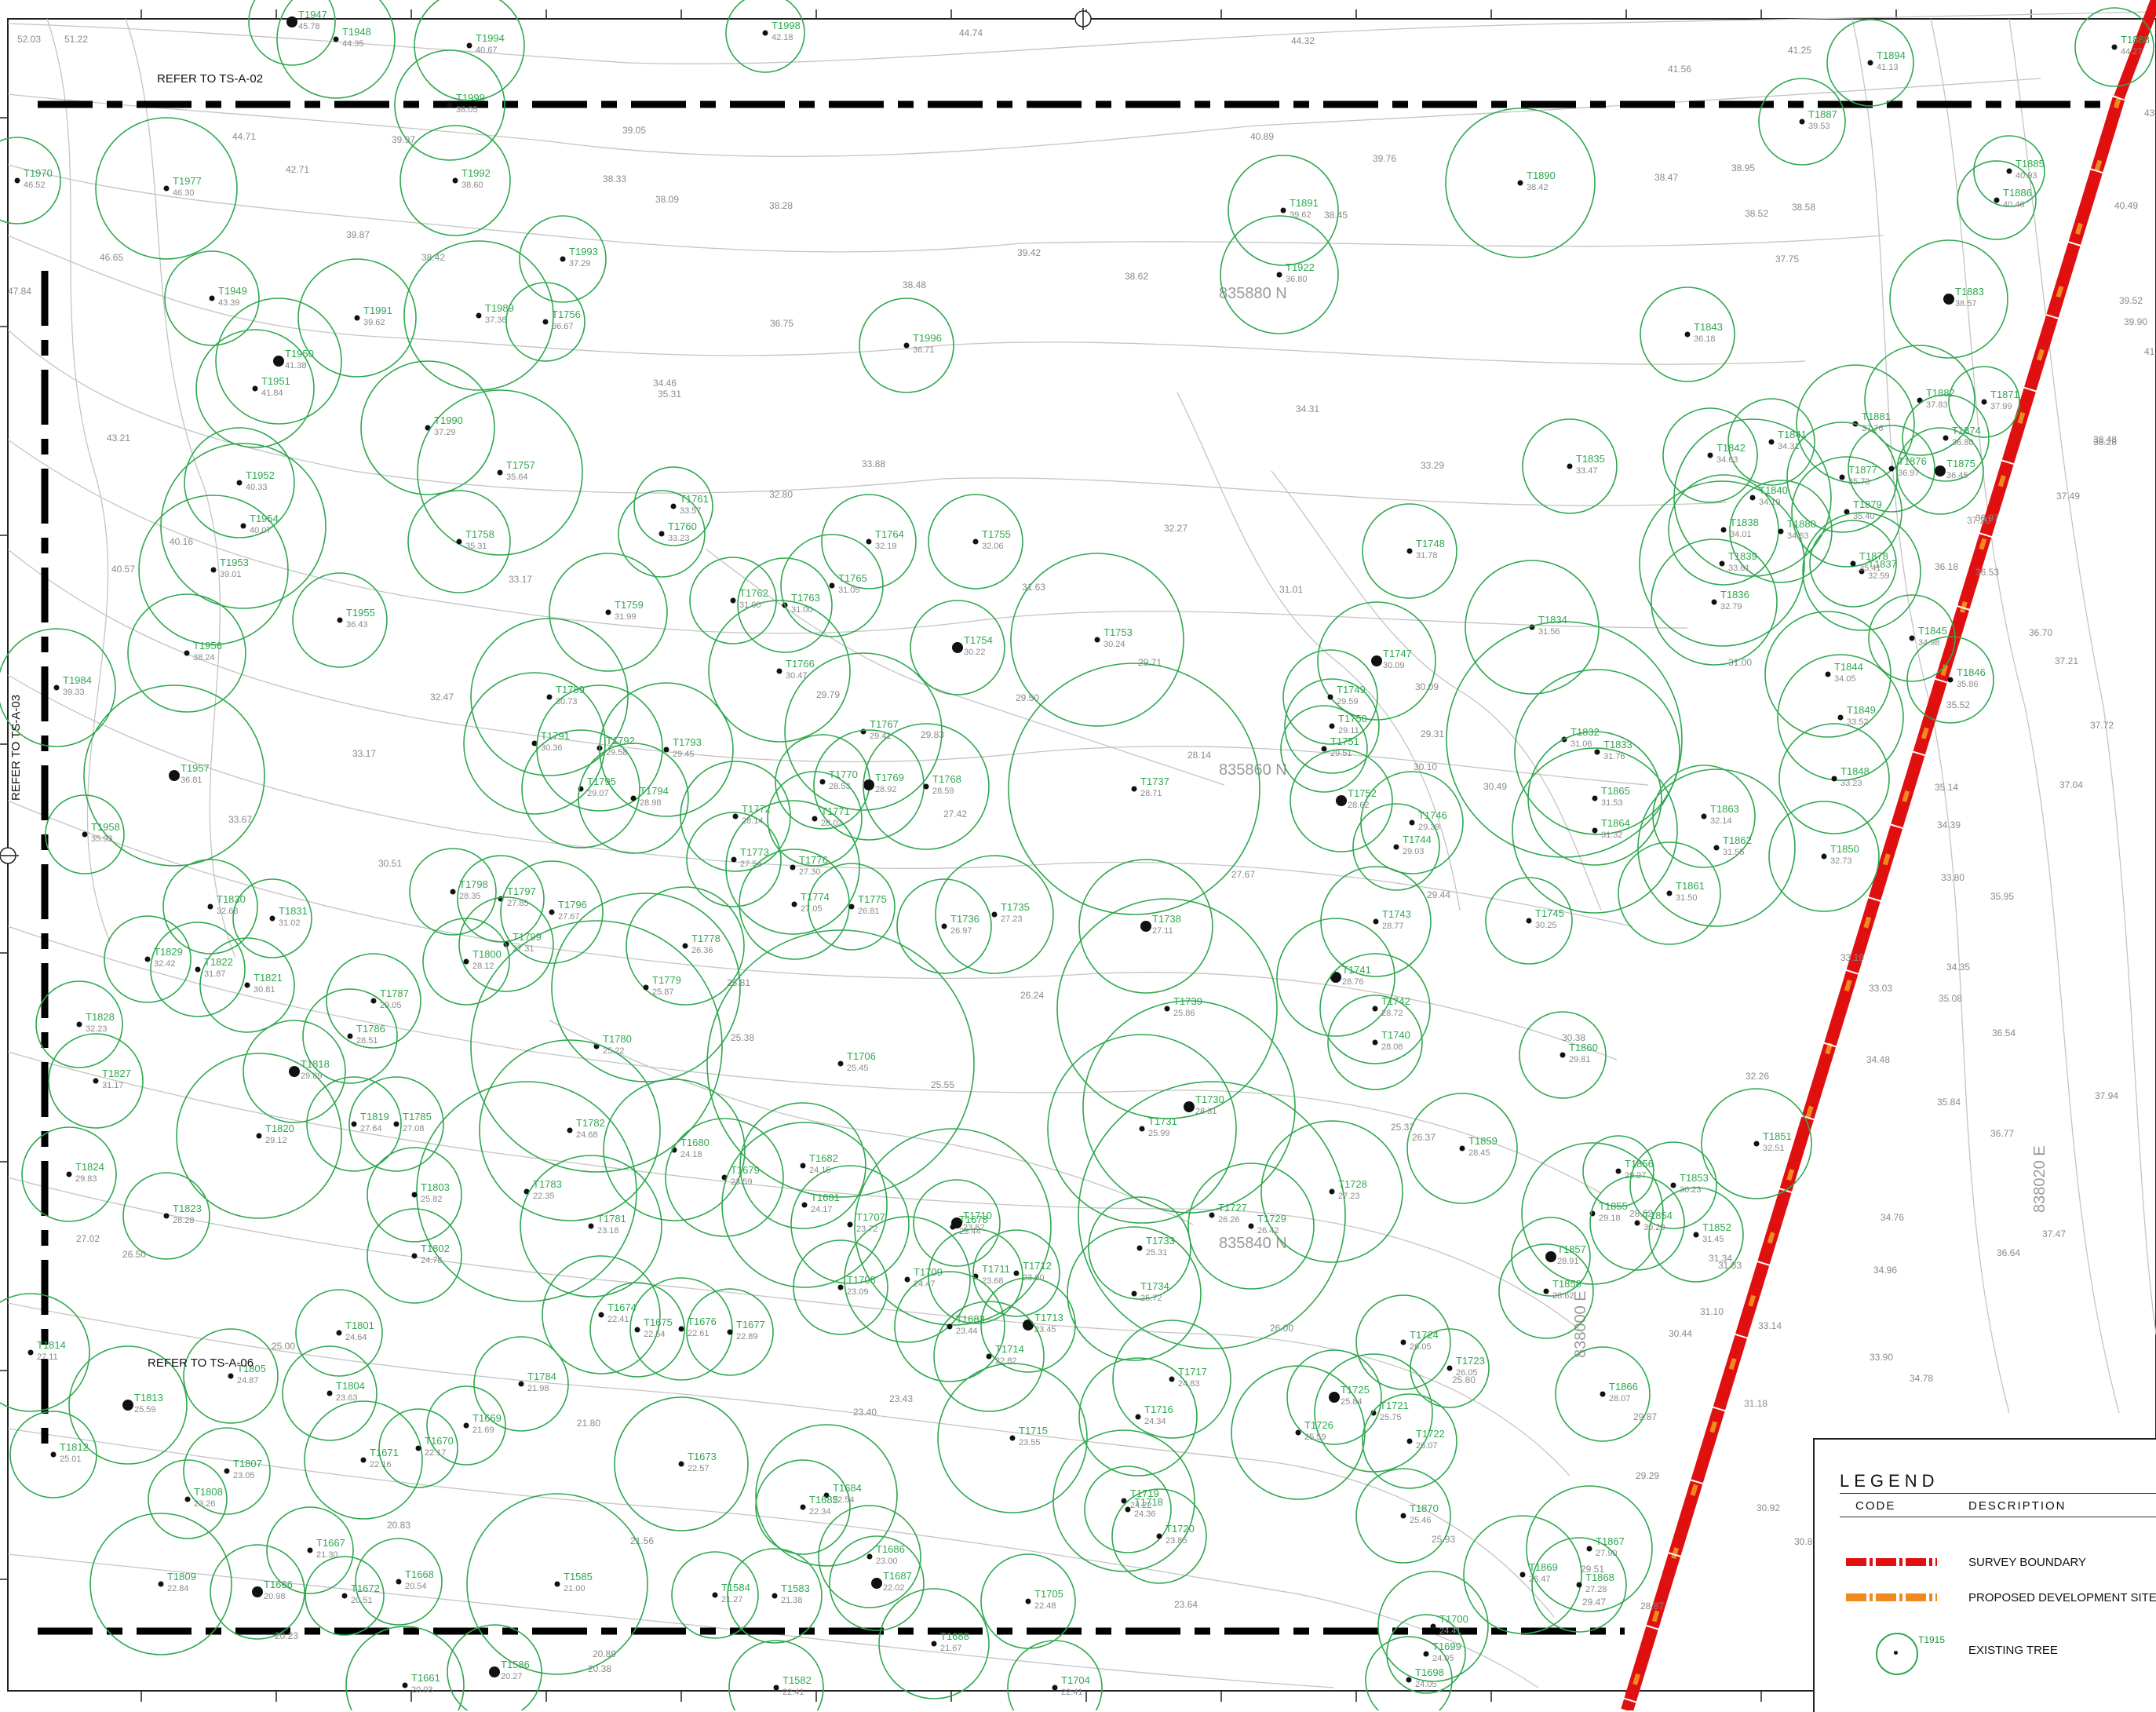 Image resolution: width=2156 pixels, height=1712 pixels. What do you see at coordinates (233, 291) in the screenshot?
I see `tree-id: T1949` at bounding box center [233, 291].